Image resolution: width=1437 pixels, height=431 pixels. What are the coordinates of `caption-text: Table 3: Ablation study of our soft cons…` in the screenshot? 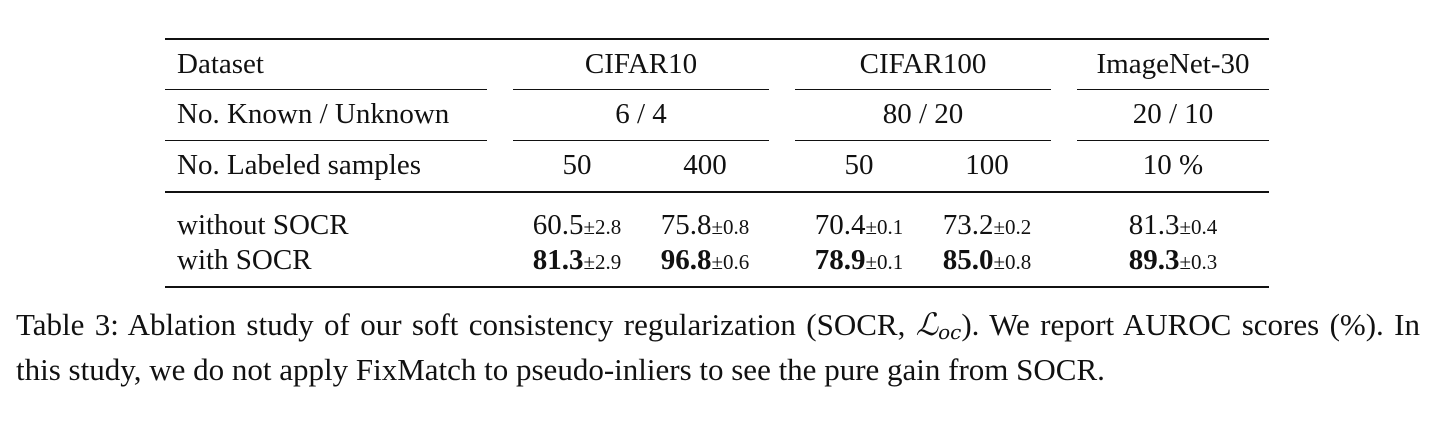 It's located at (466, 324).